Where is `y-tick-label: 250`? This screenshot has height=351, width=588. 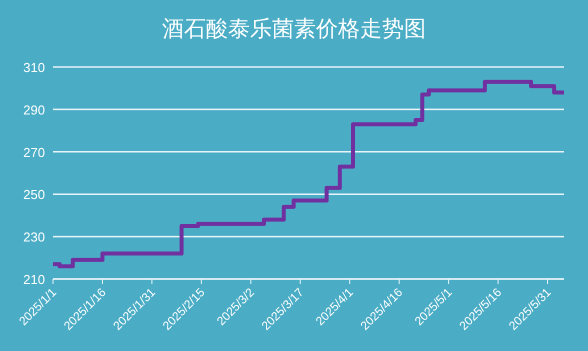 y-tick-label: 250 is located at coordinates (34, 194).